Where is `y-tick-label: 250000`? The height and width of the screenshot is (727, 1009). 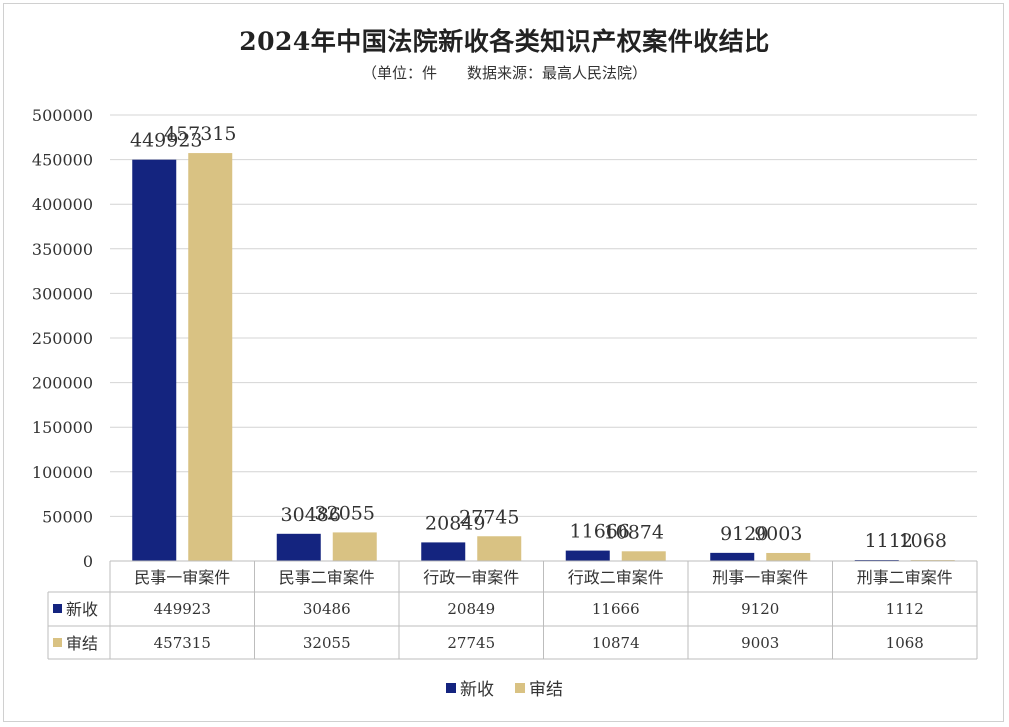
y-tick-label: 250000 is located at coordinates (62, 338).